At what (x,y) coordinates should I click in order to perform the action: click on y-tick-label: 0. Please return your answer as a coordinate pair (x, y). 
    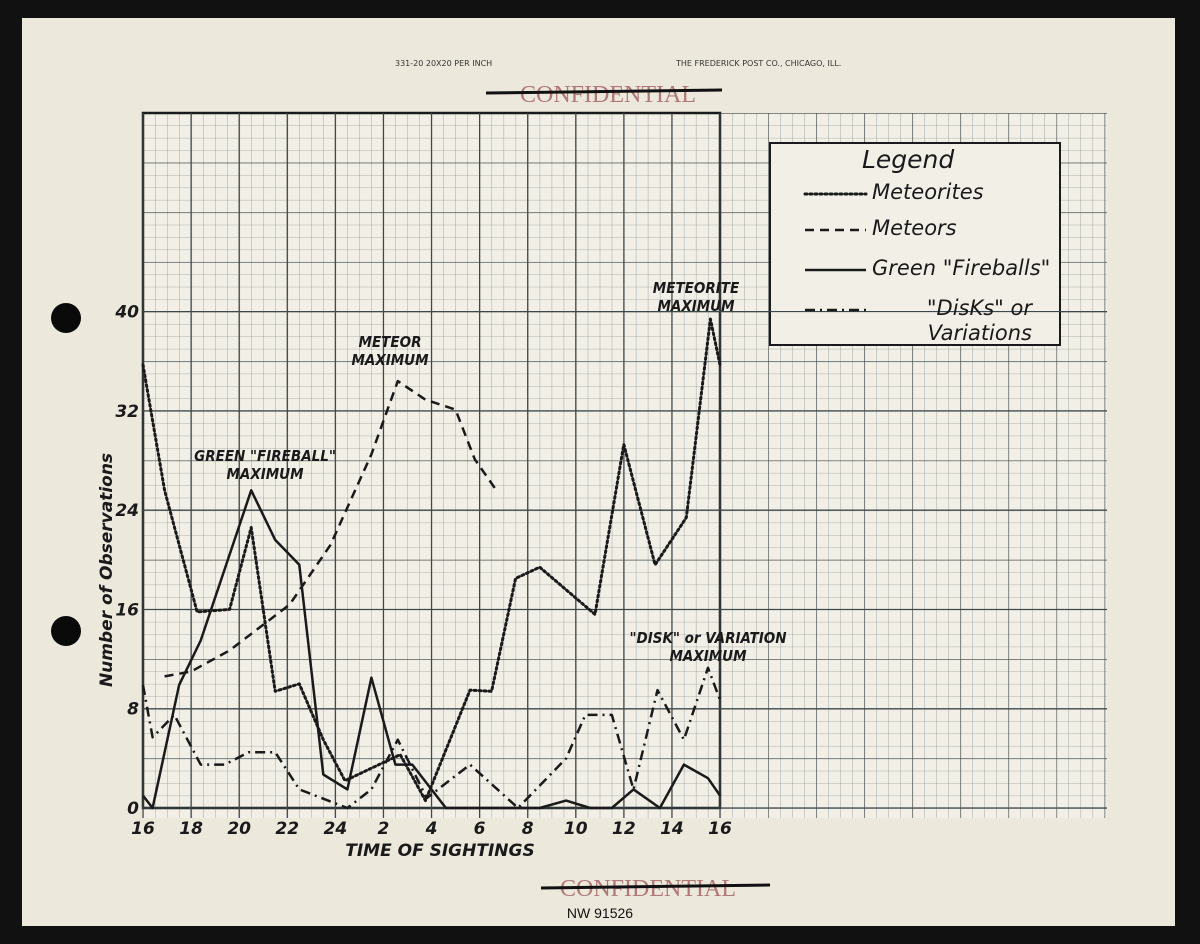
    Looking at the image, I should click on (133, 809).